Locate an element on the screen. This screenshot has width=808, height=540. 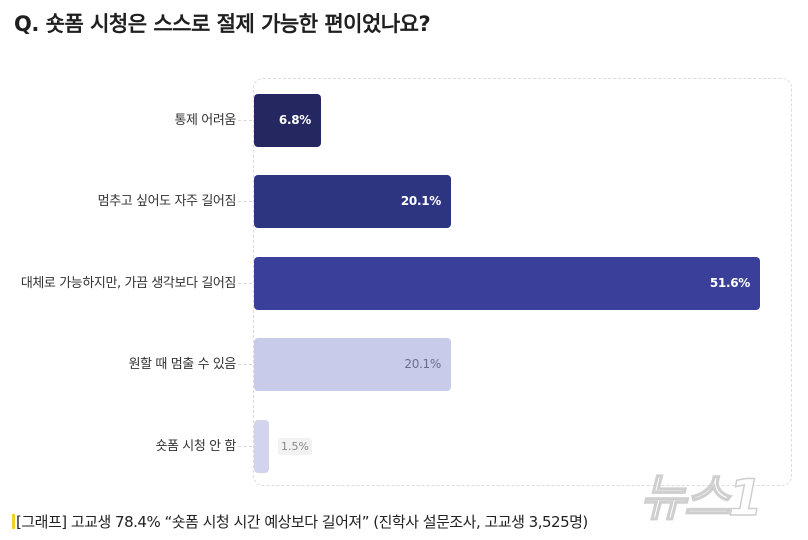
value-label: 1.5% is located at coordinates (295, 446).